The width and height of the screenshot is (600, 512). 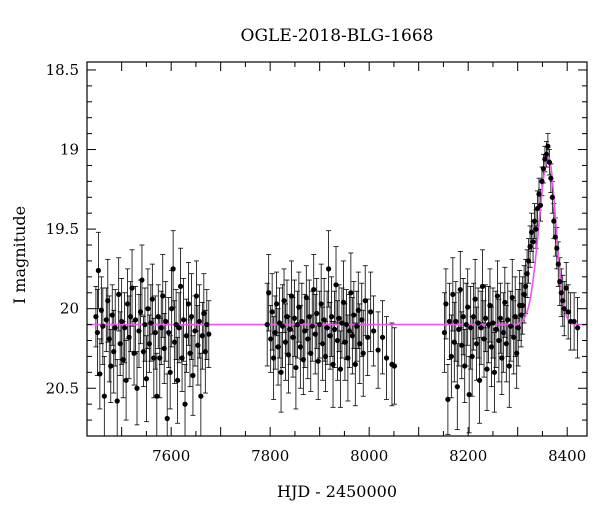 What do you see at coordinates (468, 456) in the screenshot?
I see `x-tick-label: 8200` at bounding box center [468, 456].